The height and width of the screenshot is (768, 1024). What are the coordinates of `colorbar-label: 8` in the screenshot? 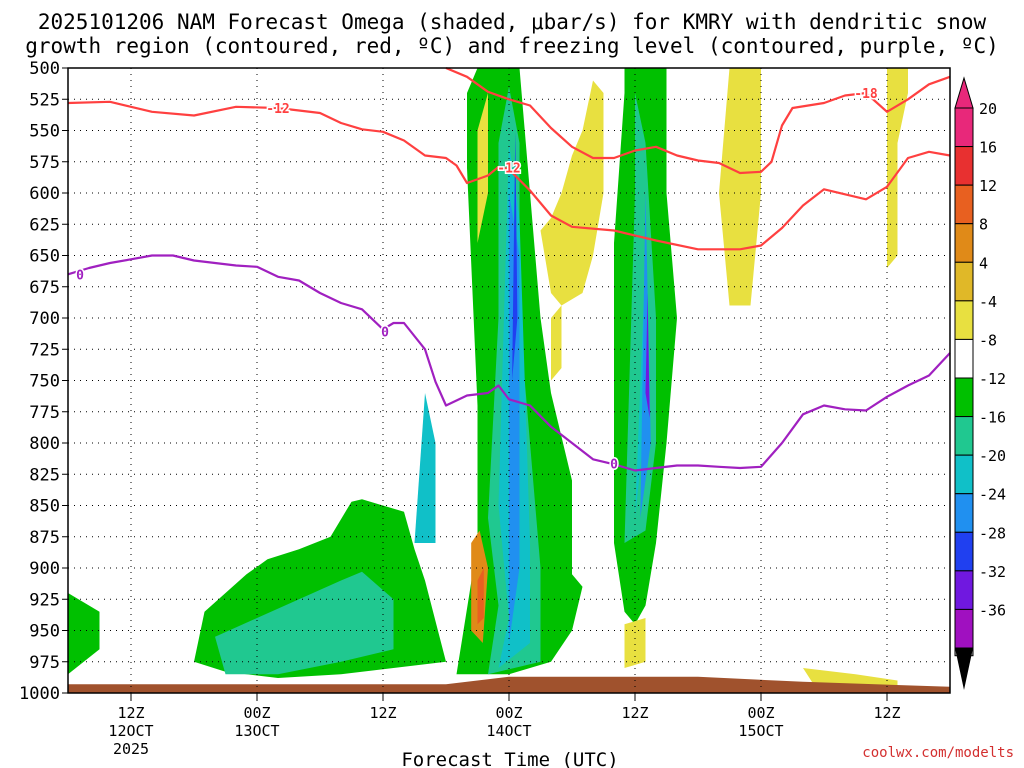 It's located at (983, 225).